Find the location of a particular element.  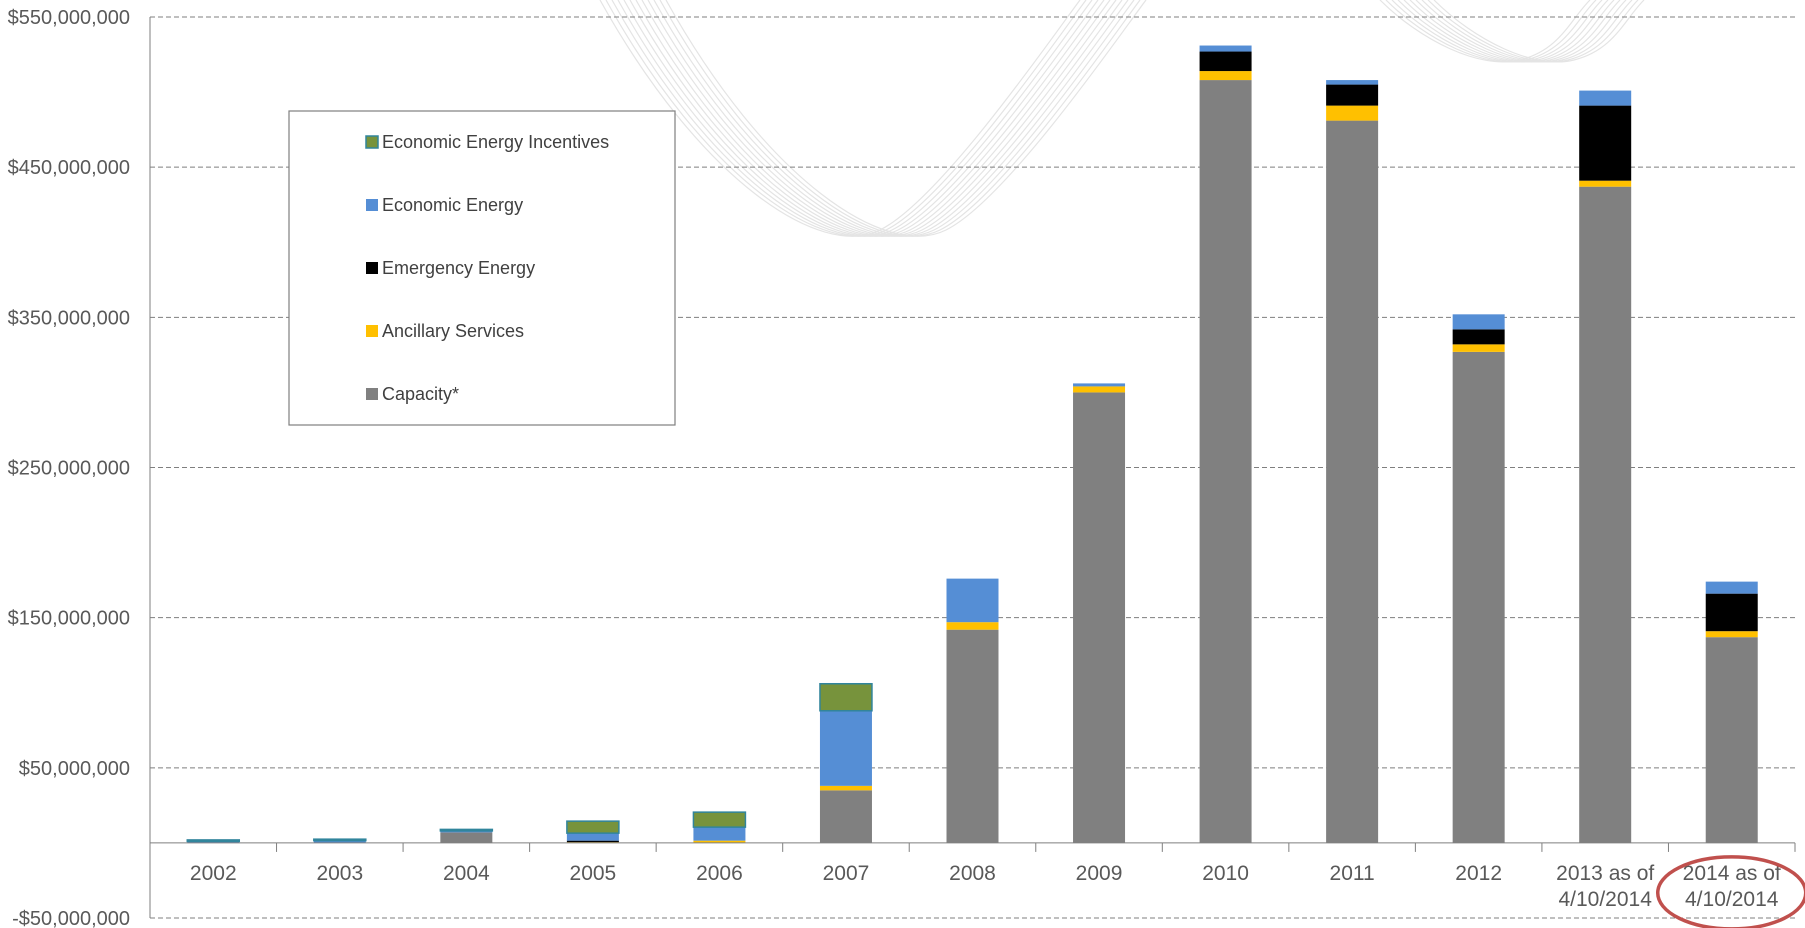

x-category-label: 2013 as of 4/10/2014 is located at coordinates (1605, 886).